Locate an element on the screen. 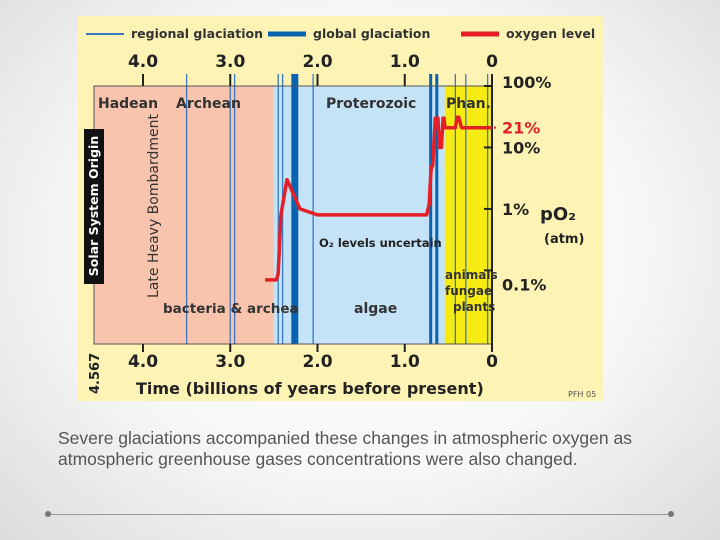 This screenshot has width=720, height=540. x-tick-label-top: 2.0 is located at coordinates (317, 62).